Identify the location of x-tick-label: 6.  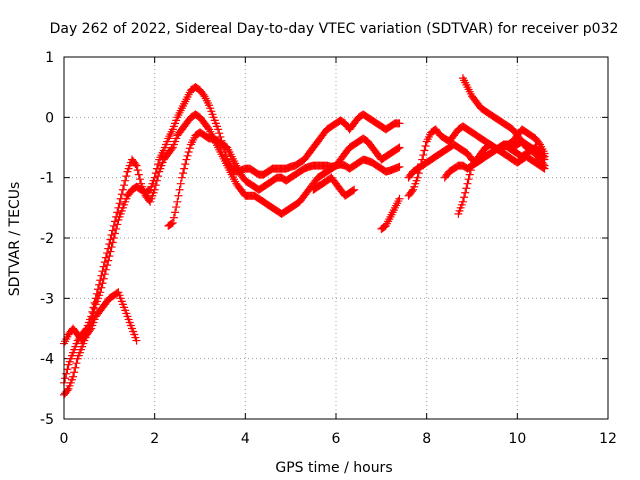
(336, 439).